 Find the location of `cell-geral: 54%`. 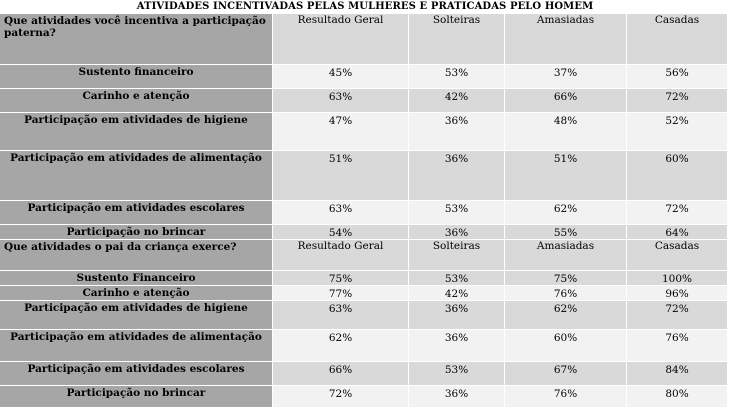

cell-geral: 54% is located at coordinates (341, 232).